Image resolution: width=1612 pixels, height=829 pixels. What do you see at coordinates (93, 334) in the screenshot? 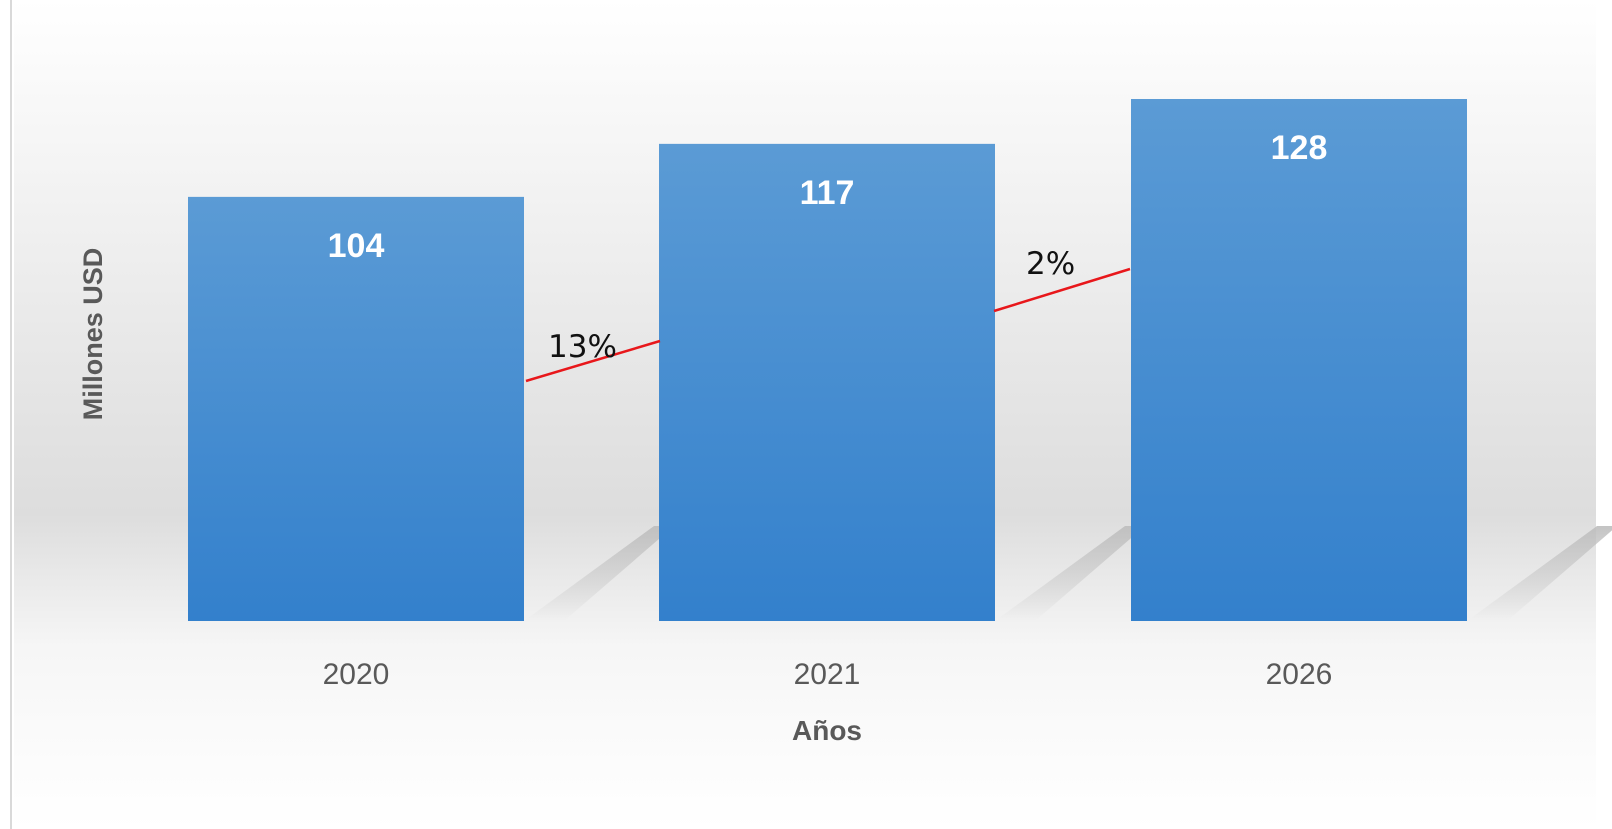
I see `y-axis-title: Millones USD` at bounding box center [93, 334].